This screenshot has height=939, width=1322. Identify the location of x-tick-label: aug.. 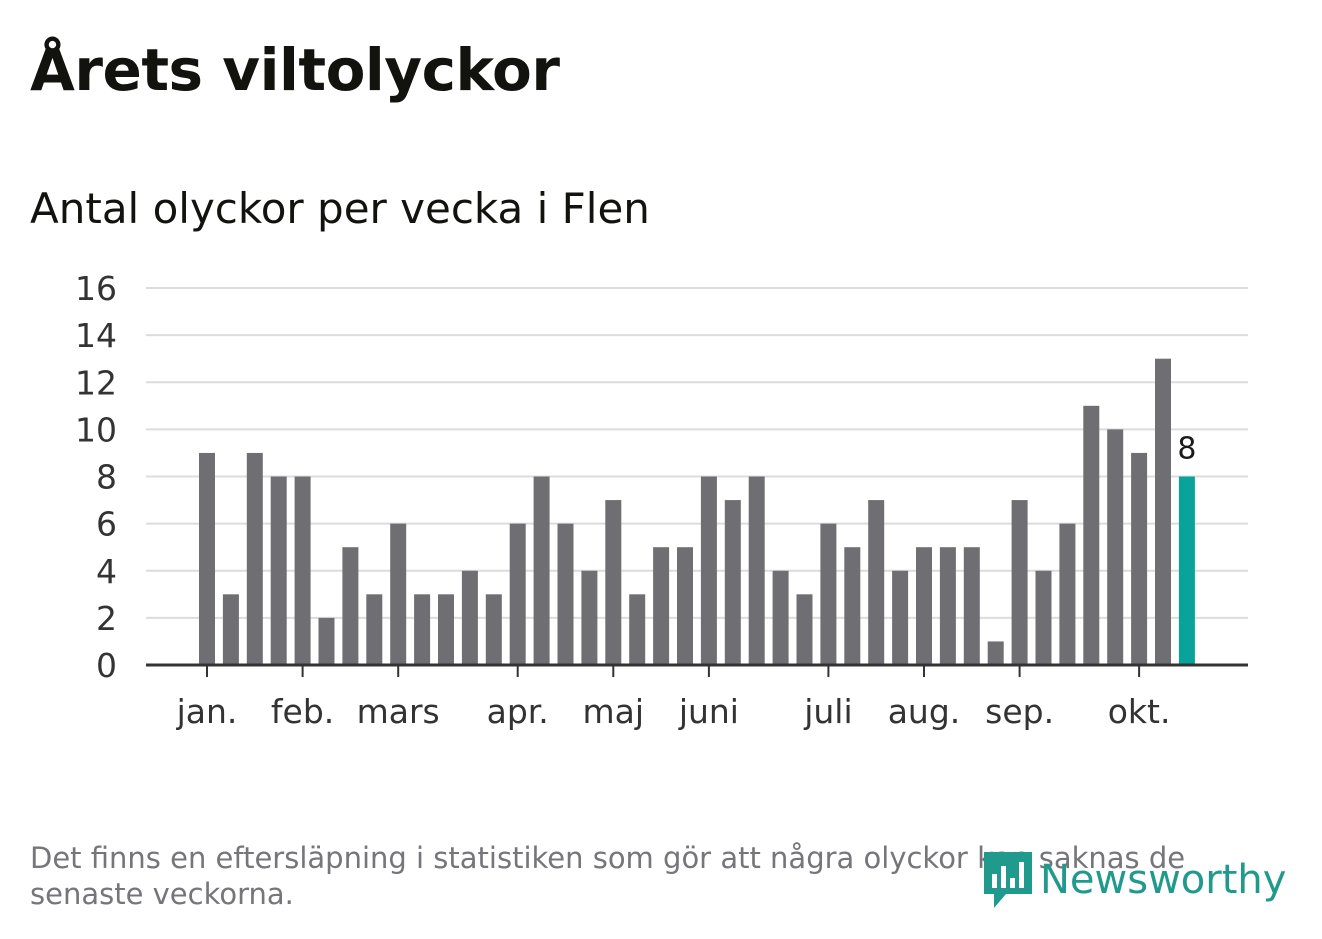
(924, 711).